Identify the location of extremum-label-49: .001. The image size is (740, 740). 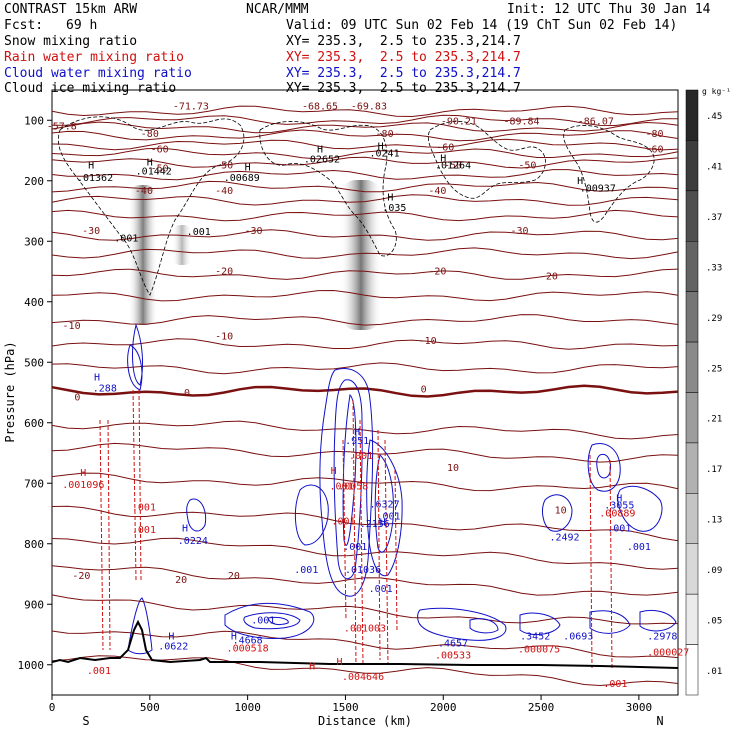
(341, 486).